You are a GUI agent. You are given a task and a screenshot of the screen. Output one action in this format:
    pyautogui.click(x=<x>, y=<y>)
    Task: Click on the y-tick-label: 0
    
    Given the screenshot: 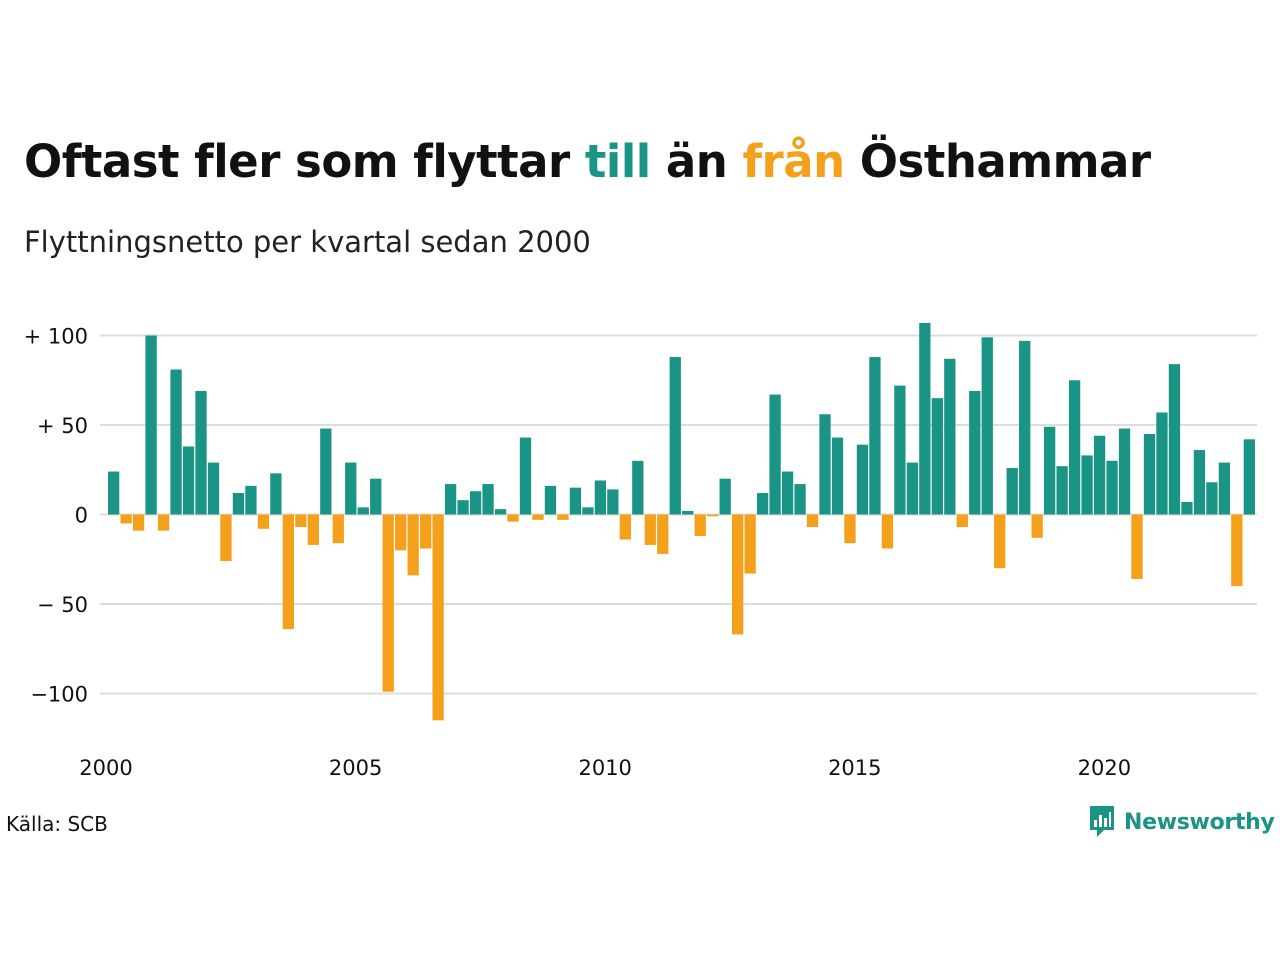 What is the action you would take?
    pyautogui.click(x=81, y=516)
    